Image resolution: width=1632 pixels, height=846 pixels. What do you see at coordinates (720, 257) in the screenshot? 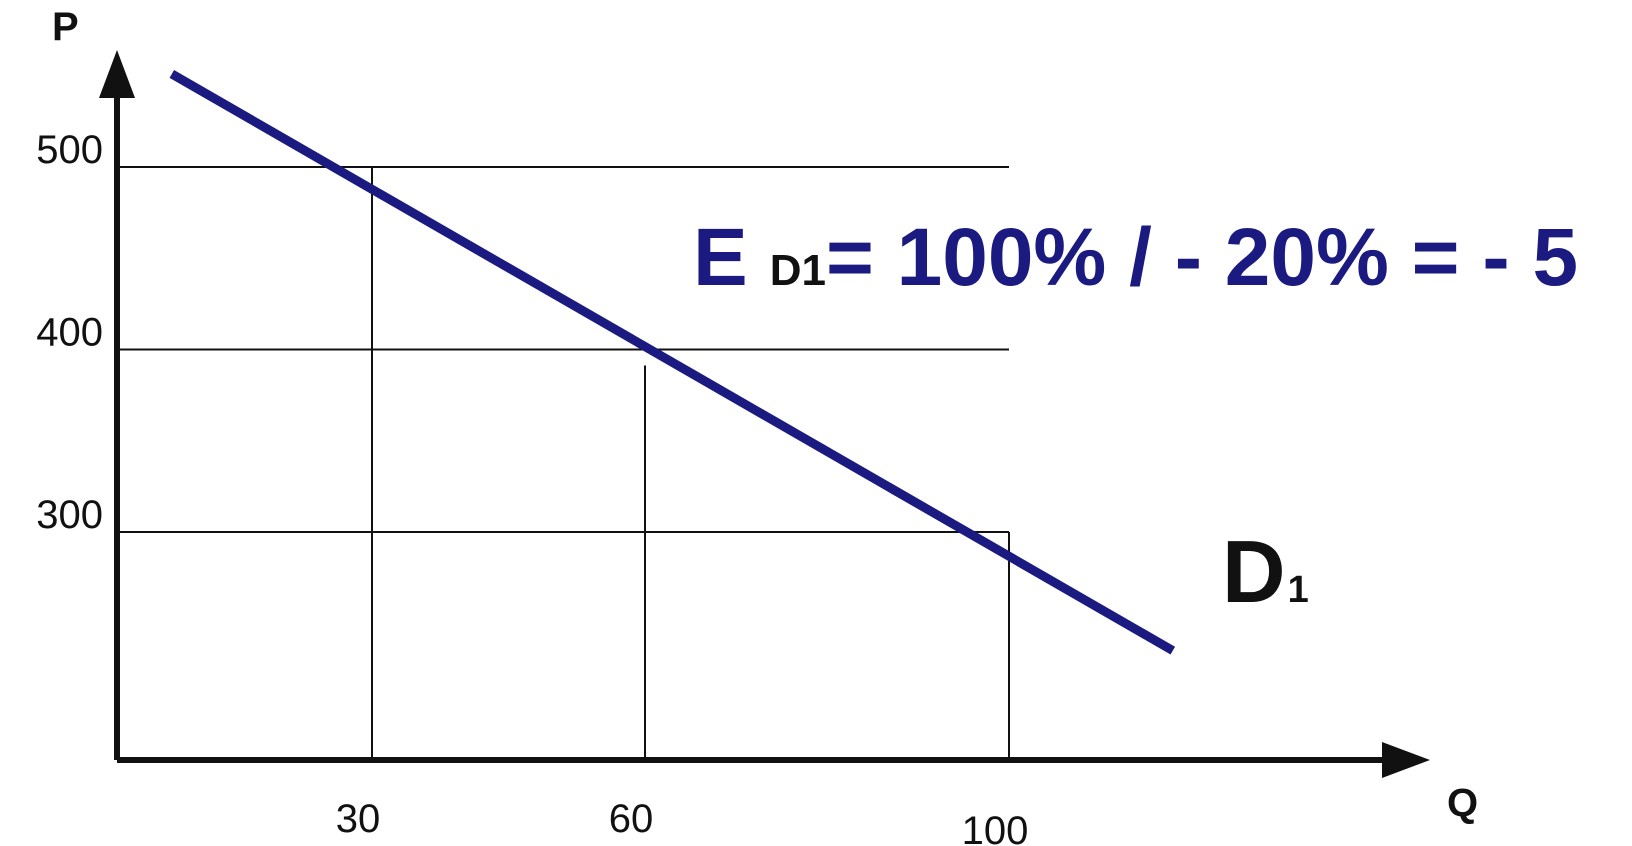
I see `formula-main: E` at bounding box center [720, 257].